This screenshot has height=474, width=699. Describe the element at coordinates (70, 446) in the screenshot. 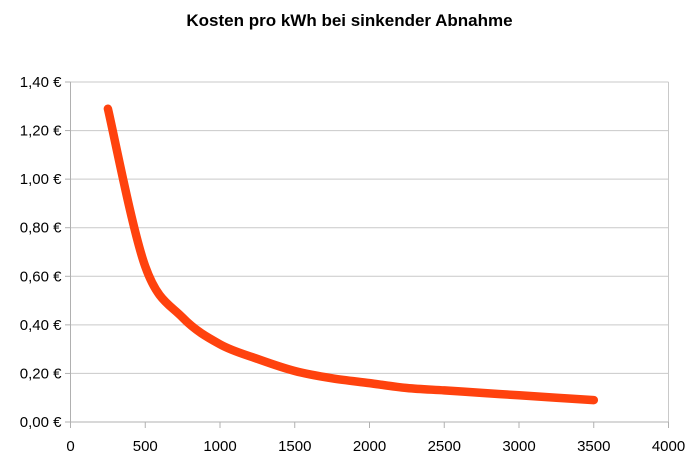

I see `x-tick-label: 0` at that location.